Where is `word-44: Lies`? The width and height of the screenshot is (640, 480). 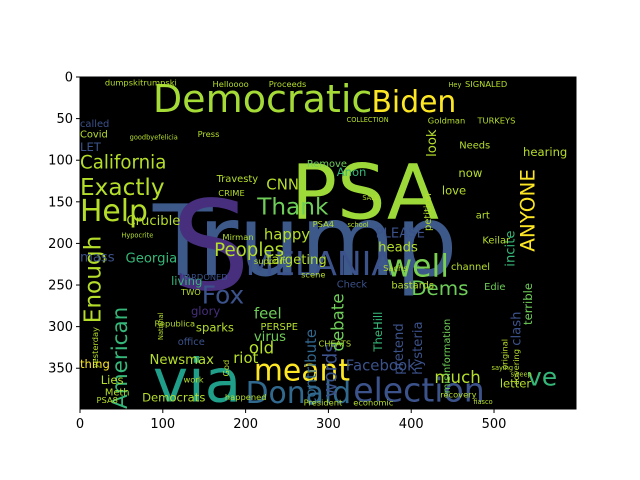 word-44: Lies is located at coordinates (112, 380).